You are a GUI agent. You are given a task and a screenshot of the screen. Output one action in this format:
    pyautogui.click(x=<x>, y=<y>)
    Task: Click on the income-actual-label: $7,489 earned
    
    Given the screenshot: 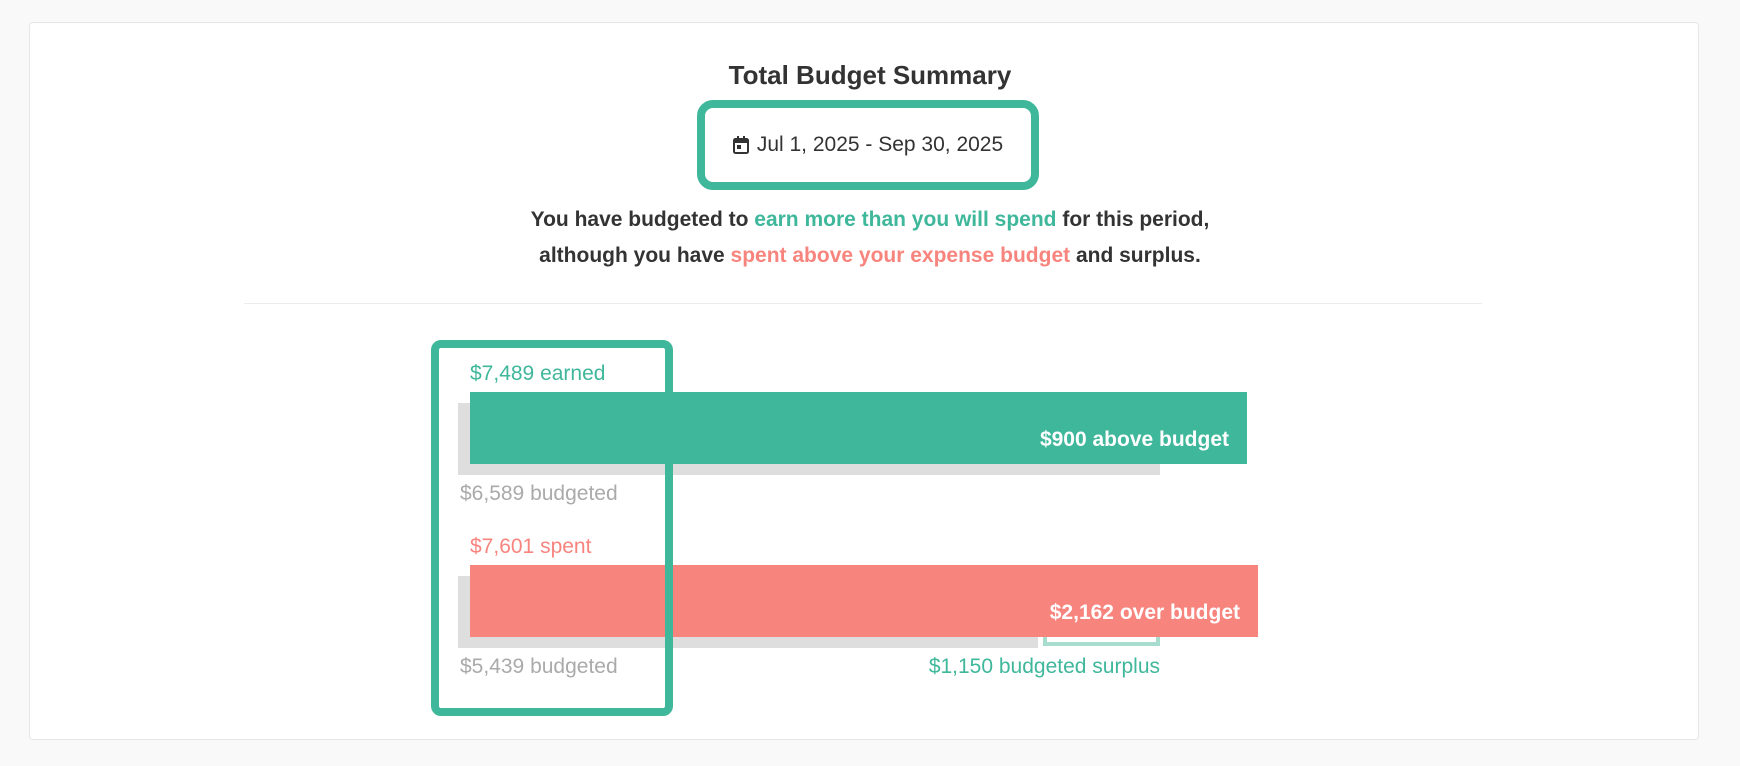 What is the action you would take?
    pyautogui.click(x=538, y=373)
    